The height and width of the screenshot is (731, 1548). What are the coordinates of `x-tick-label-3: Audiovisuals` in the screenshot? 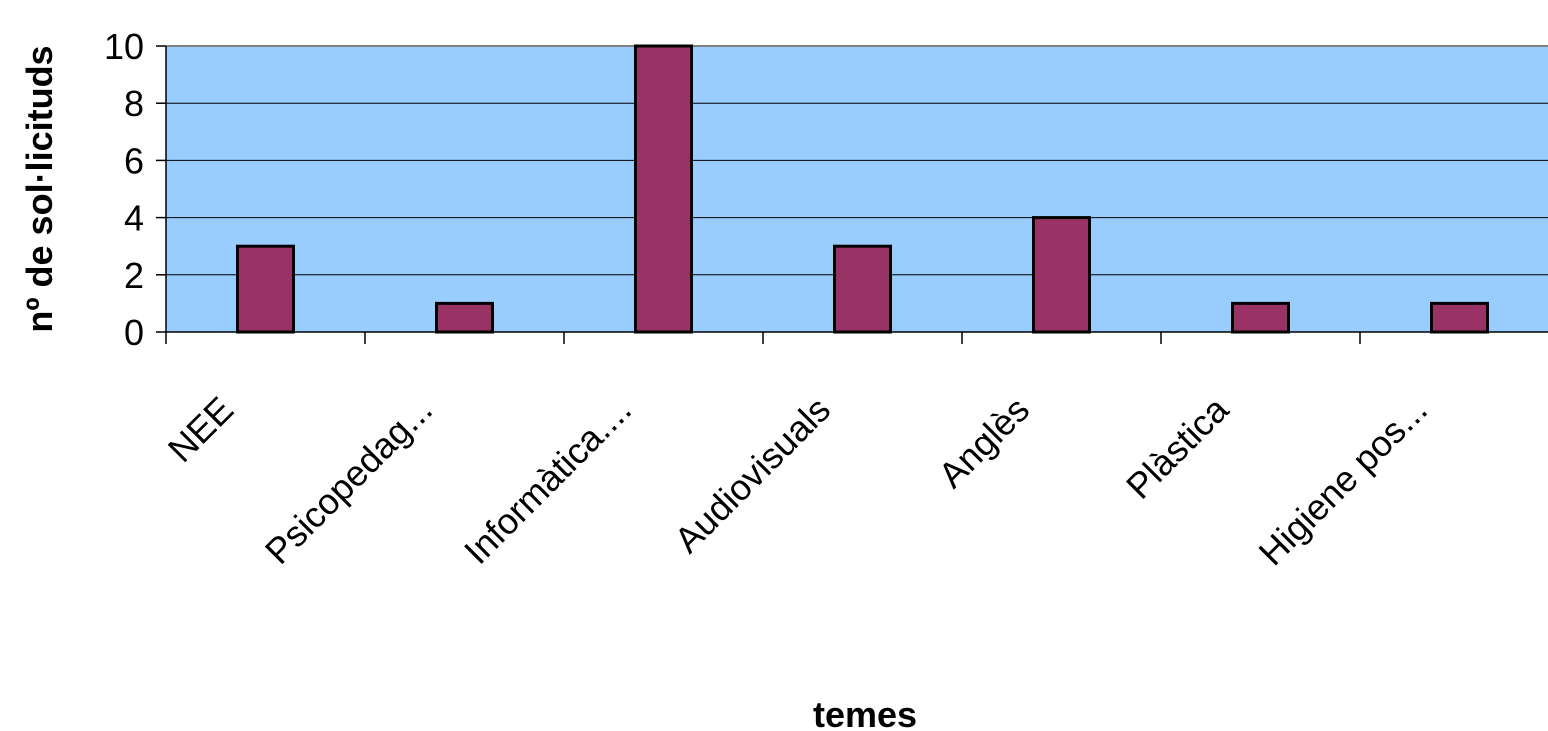 It's located at (752, 475).